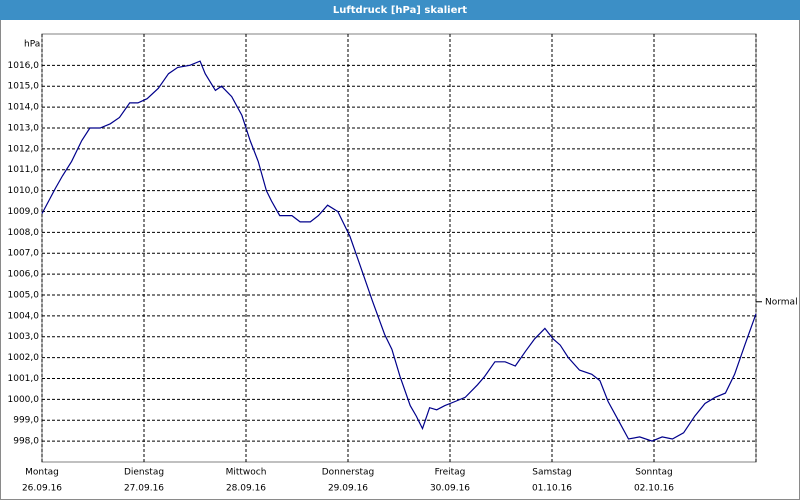 This screenshot has height=500, width=800. What do you see at coordinates (552, 489) in the screenshot?
I see `x-tick-date: 01.10.16` at bounding box center [552, 489].